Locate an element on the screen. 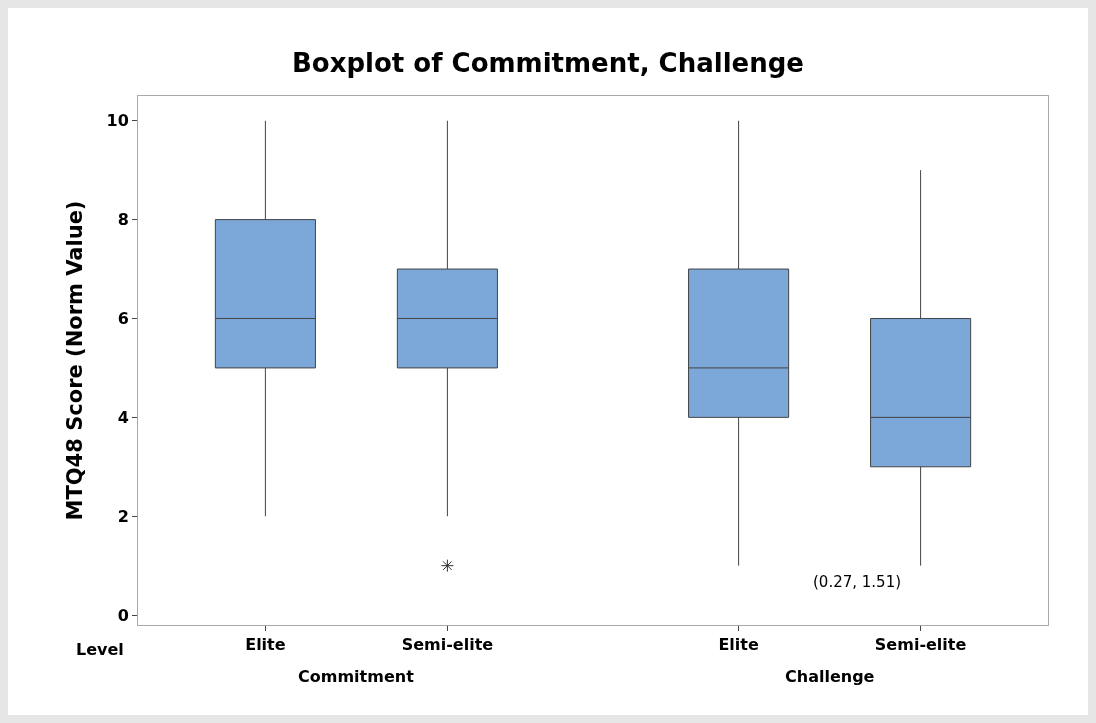  y-tick-label: 10 is located at coordinates (117, 121).